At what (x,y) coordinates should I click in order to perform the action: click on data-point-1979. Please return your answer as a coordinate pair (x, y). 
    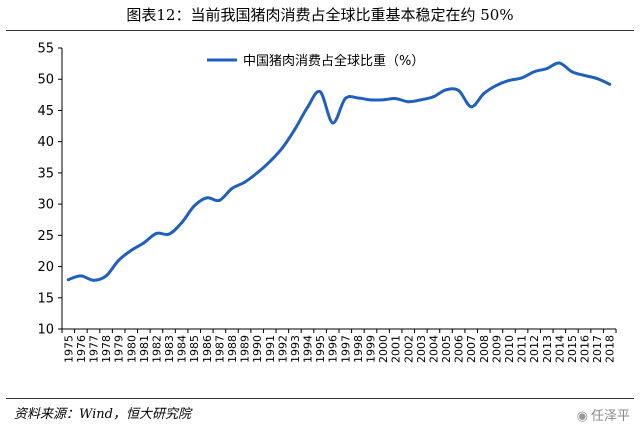
    Looking at the image, I should click on (119, 260).